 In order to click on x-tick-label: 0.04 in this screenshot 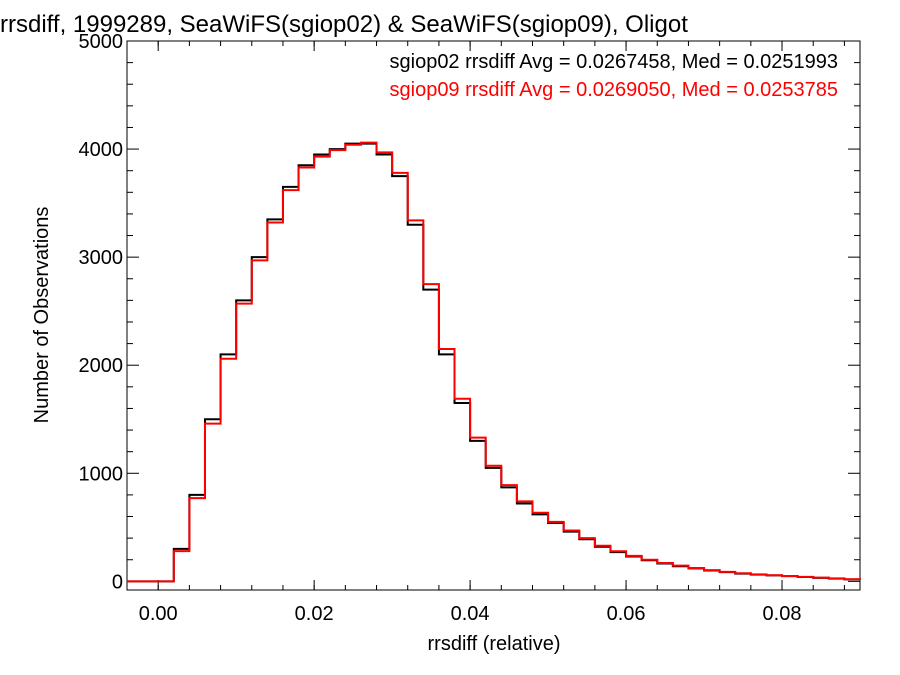, I will do `click(470, 614)`.